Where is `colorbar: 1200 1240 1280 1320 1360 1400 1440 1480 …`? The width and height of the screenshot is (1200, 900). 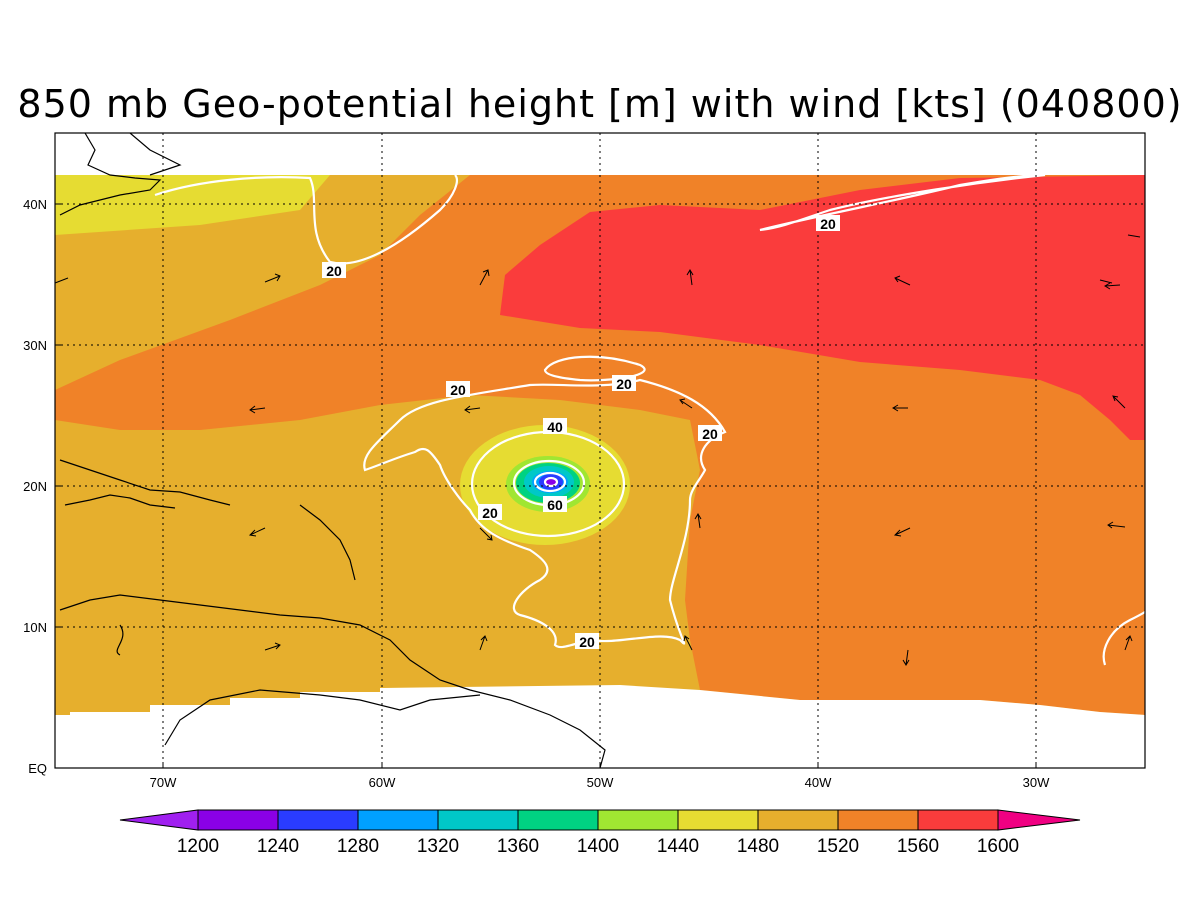 colorbar: 1200 1240 1280 1320 1360 1400 1440 1480 … is located at coordinates (600, 833).